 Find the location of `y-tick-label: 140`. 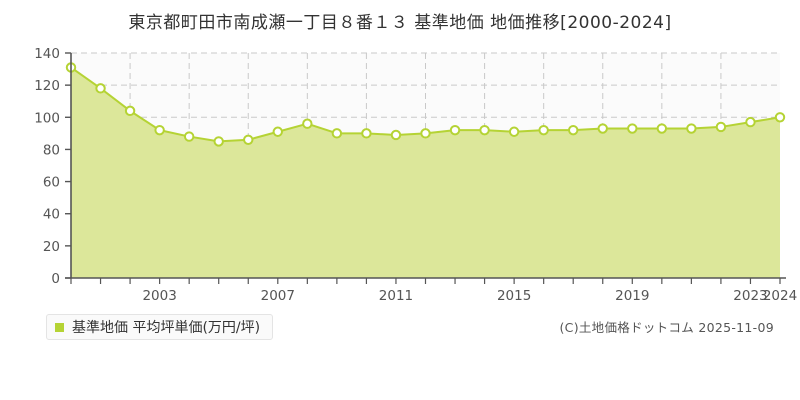

y-tick-label: 140 is located at coordinates (47, 54).